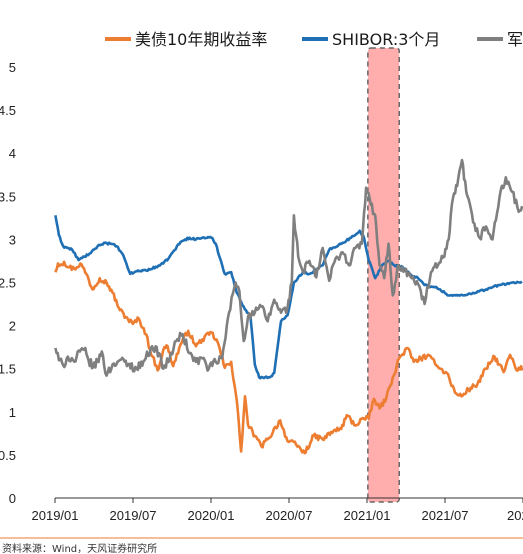 This screenshot has height=554, width=523. What do you see at coordinates (79, 548) in the screenshot?
I see `source-note: 资料来源：Wind，天风证券研究所` at bounding box center [79, 548].